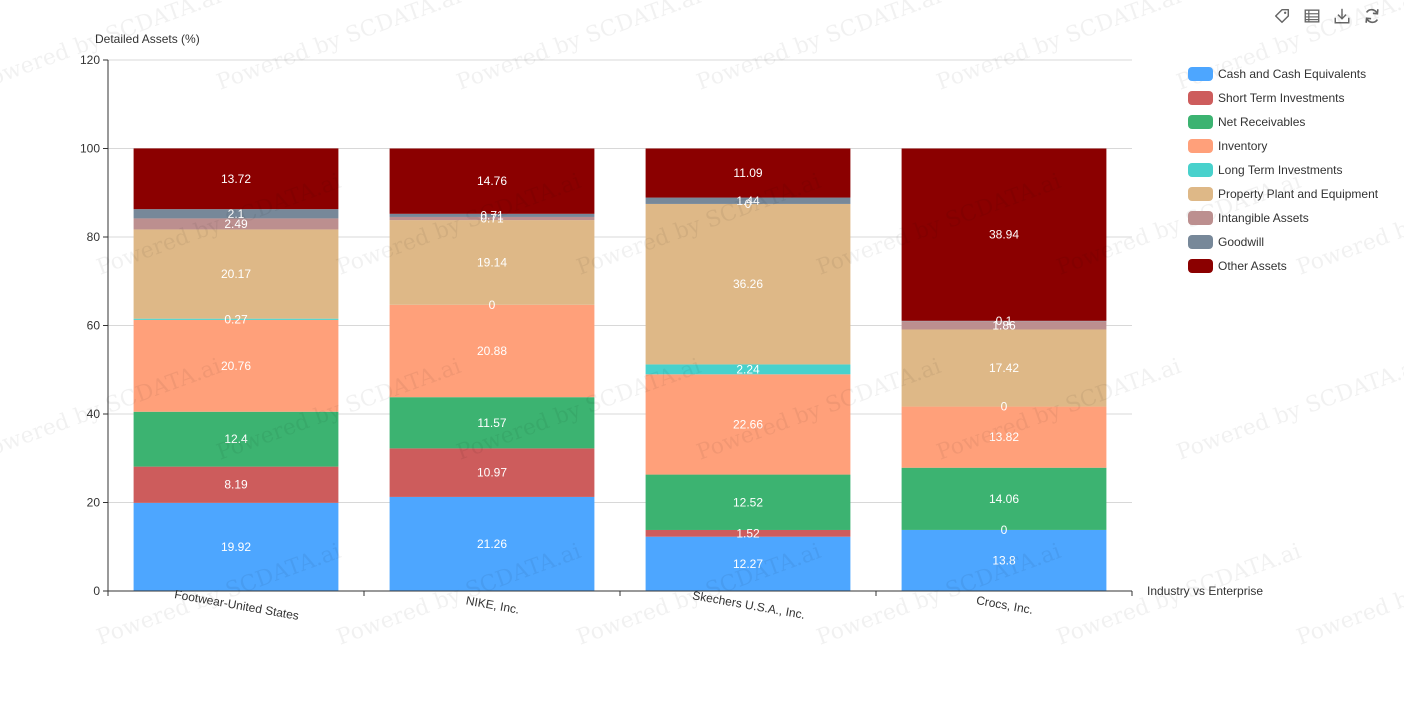 The image size is (1404, 719). I want to click on data-label: 22.66, so click(748, 424).